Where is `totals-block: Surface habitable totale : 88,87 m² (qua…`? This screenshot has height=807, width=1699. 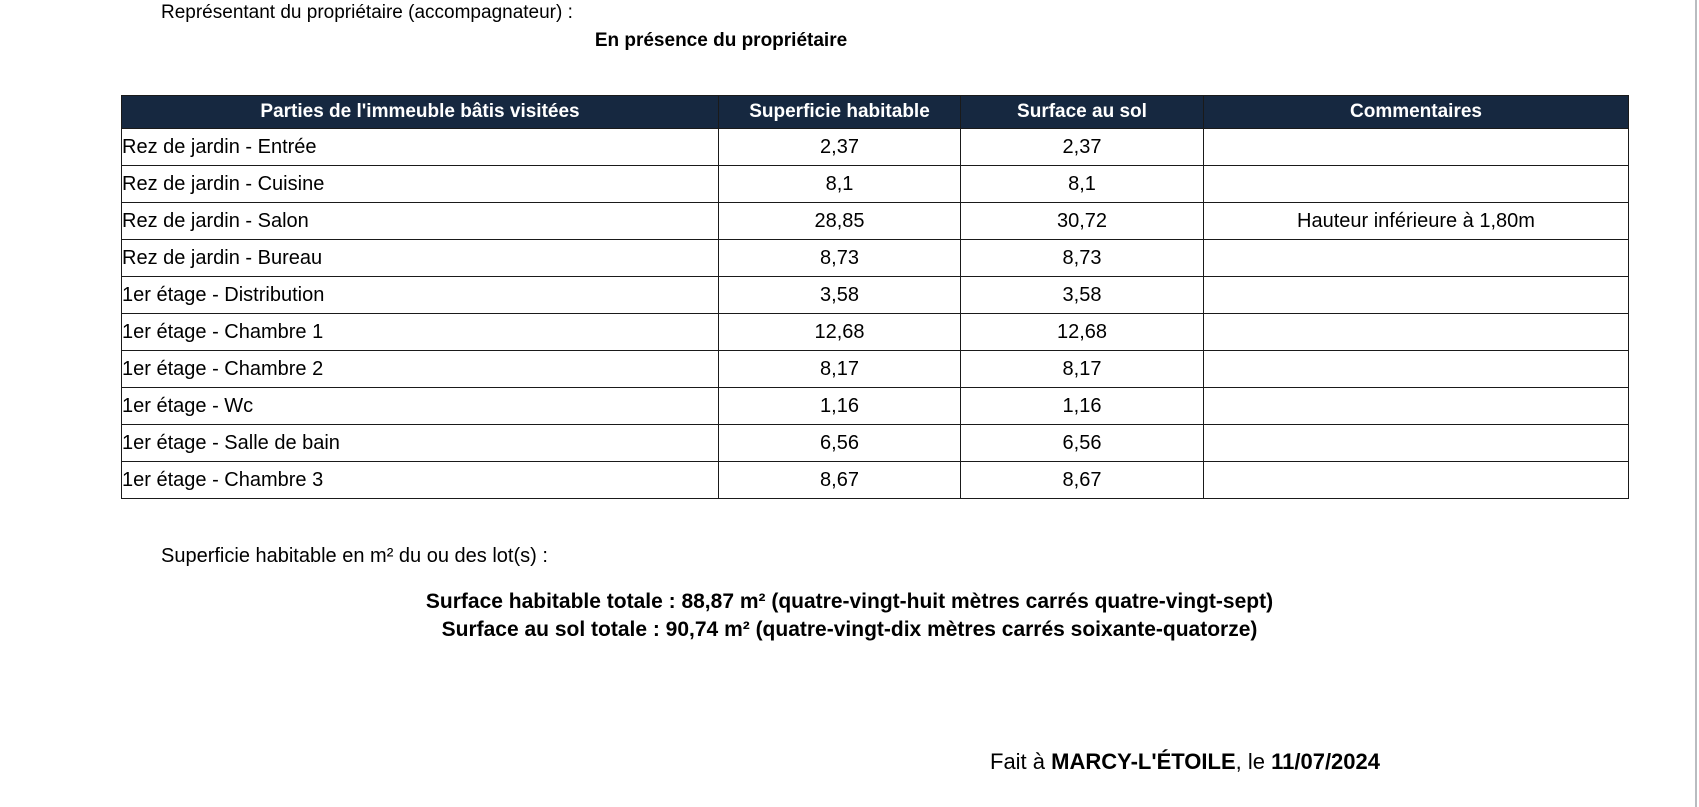 totals-block: Surface habitable totale : 88,87 m² (qua… is located at coordinates (849, 616).